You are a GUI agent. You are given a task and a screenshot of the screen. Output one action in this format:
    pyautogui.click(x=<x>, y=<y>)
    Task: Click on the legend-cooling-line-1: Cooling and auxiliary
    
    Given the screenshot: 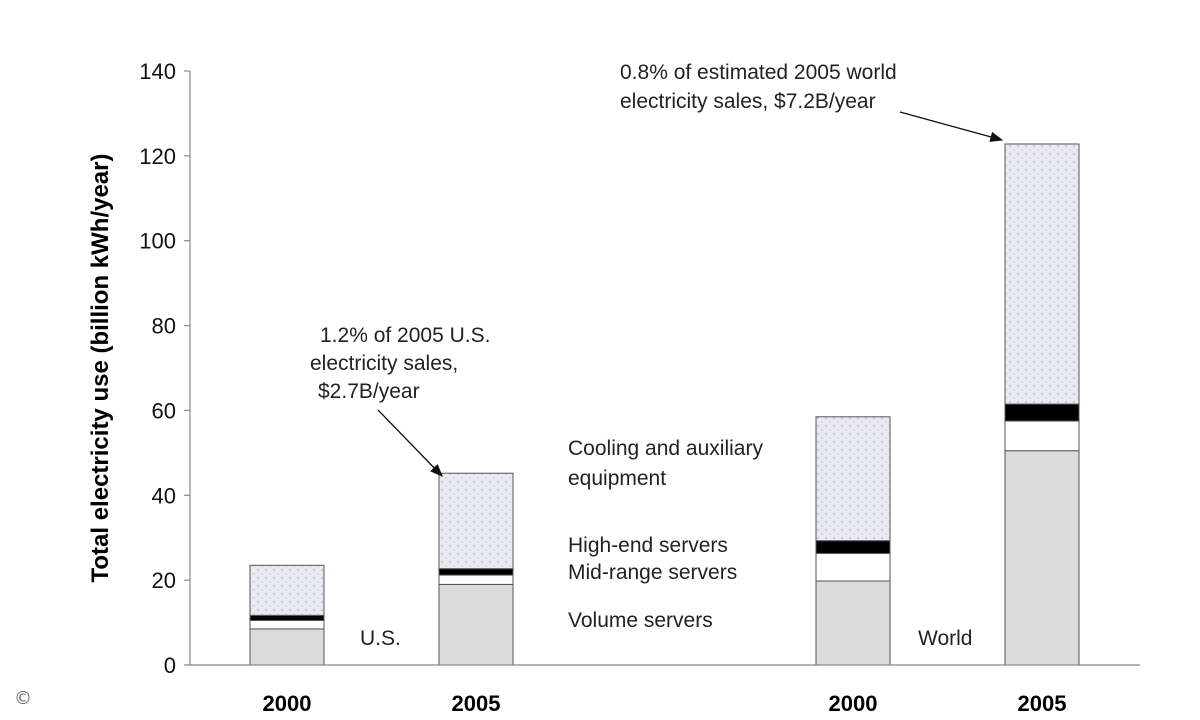 What is the action you would take?
    pyautogui.click(x=665, y=448)
    